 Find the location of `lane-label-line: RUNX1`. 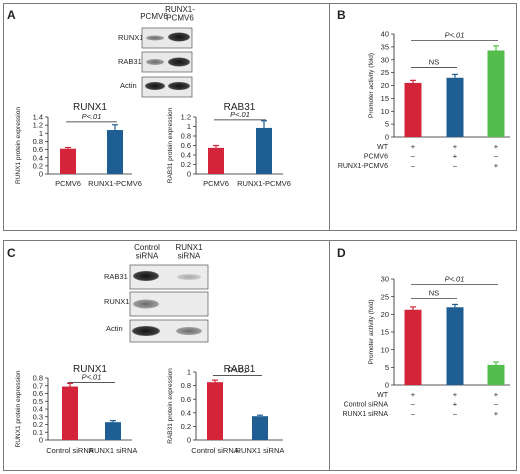

lane-label-line: RUNX1 is located at coordinates (189, 247).